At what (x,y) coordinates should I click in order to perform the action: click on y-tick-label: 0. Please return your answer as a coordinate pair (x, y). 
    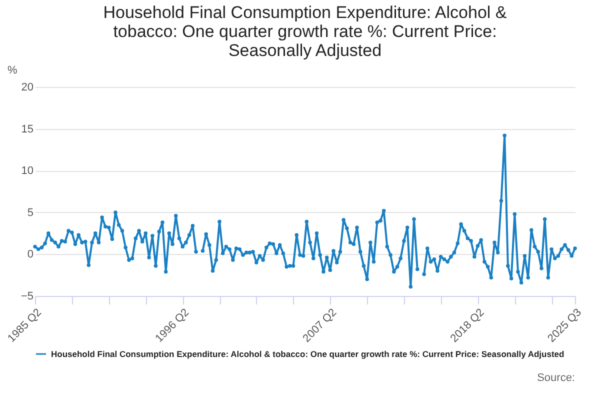
    Looking at the image, I should click on (30, 254).